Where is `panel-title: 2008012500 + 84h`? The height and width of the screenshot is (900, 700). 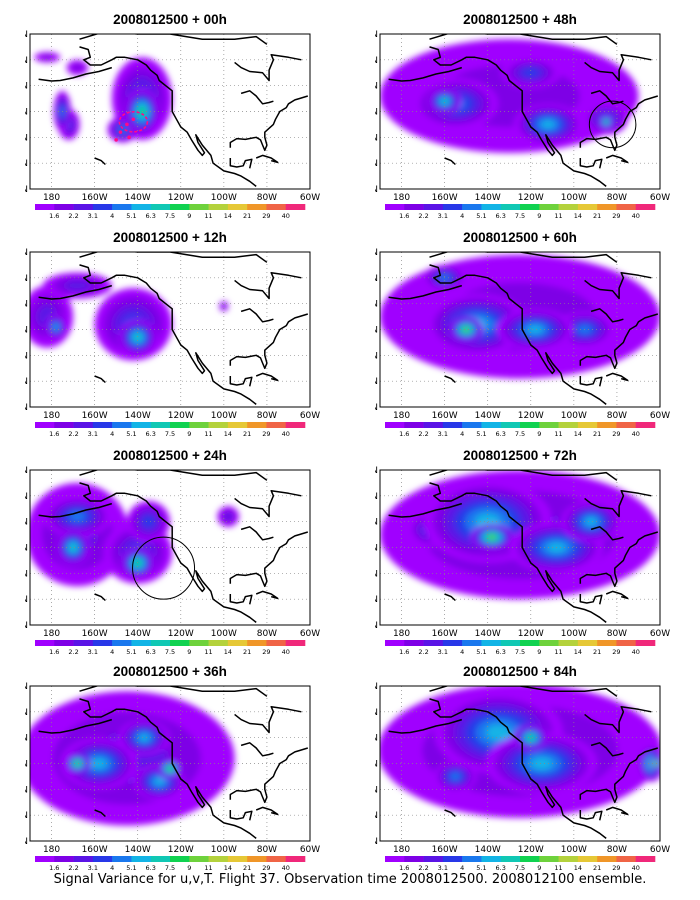 panel-title: 2008012500 + 84h is located at coordinates (520, 671).